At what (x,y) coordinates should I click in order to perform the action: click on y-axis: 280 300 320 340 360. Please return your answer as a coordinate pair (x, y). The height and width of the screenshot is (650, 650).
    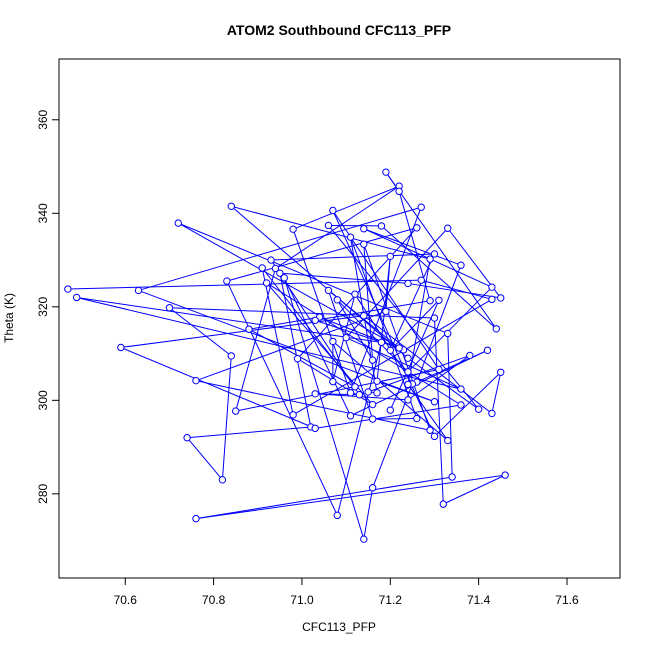
    Looking at the image, I should click on (47, 306).